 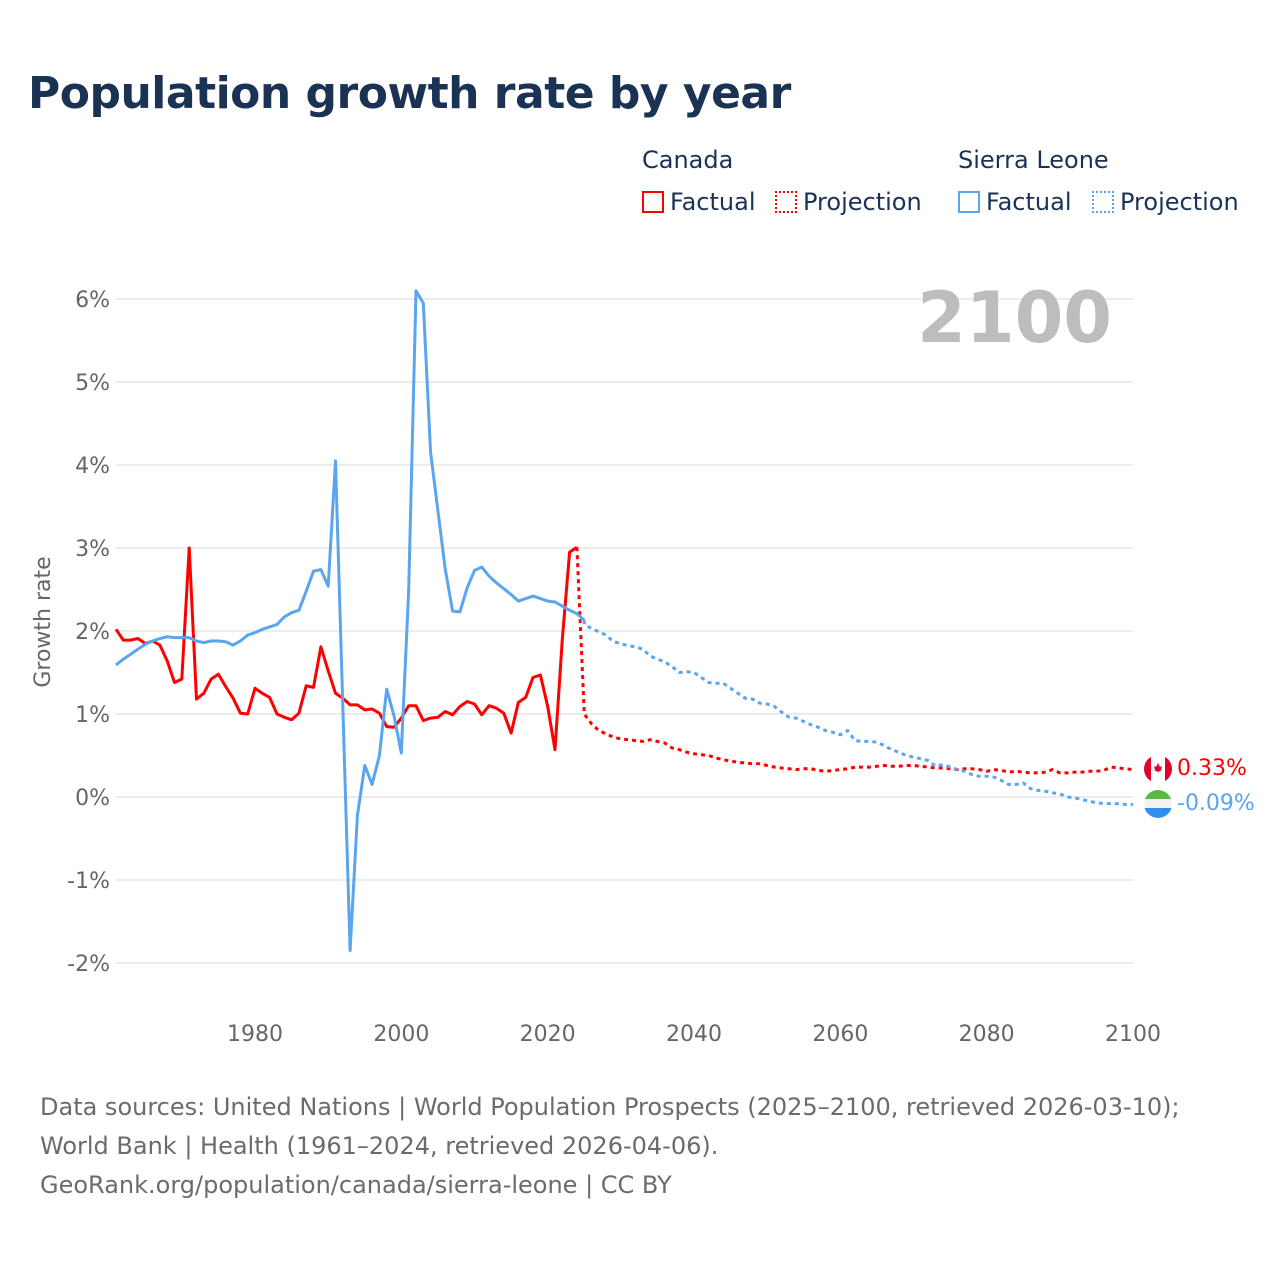 I want to click on x-tick-label: 1980, so click(x=255, y=1034).